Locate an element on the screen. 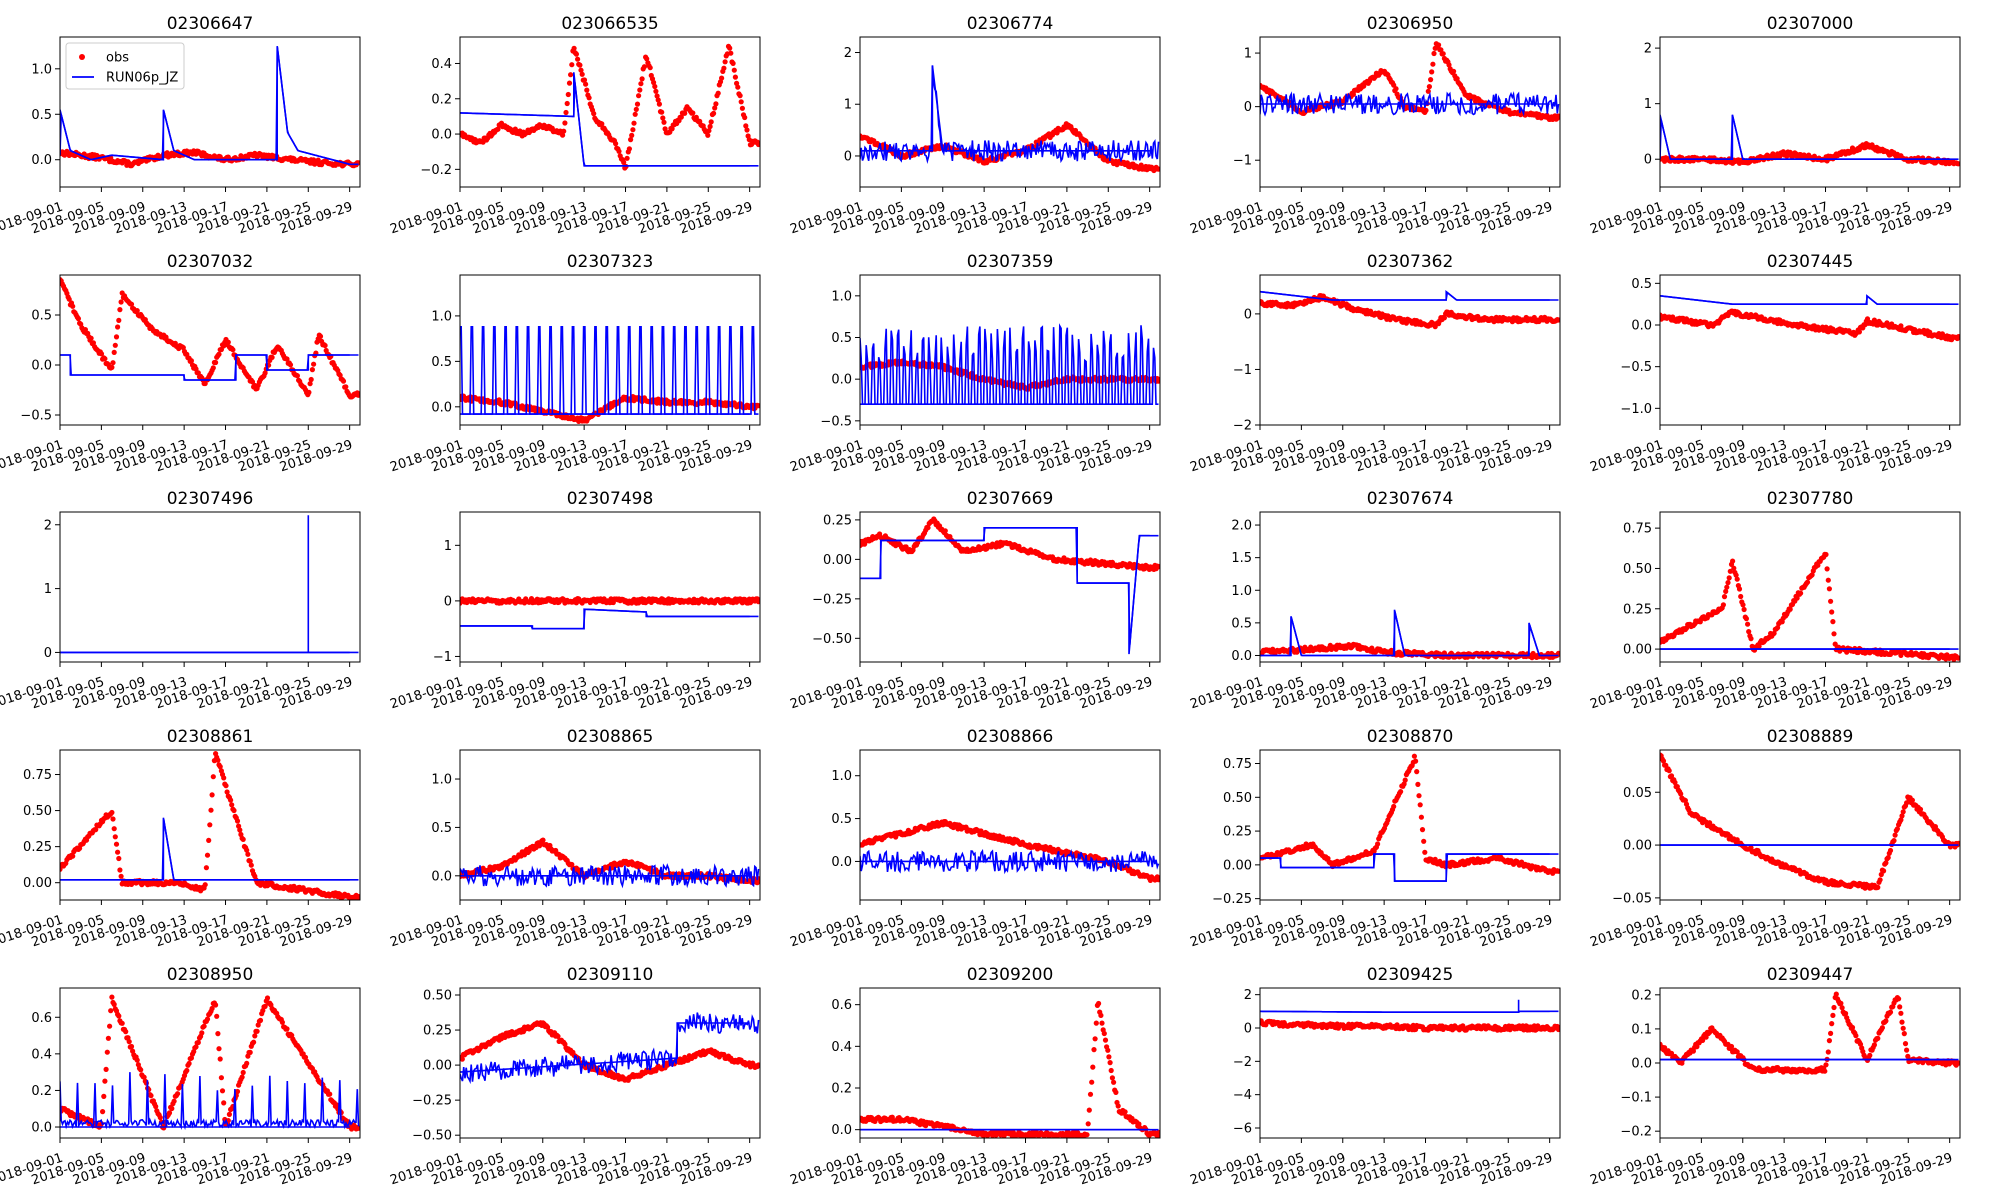 The width and height of the screenshot is (2000, 1200). y-tick-label: 0.4 is located at coordinates (441, 64).